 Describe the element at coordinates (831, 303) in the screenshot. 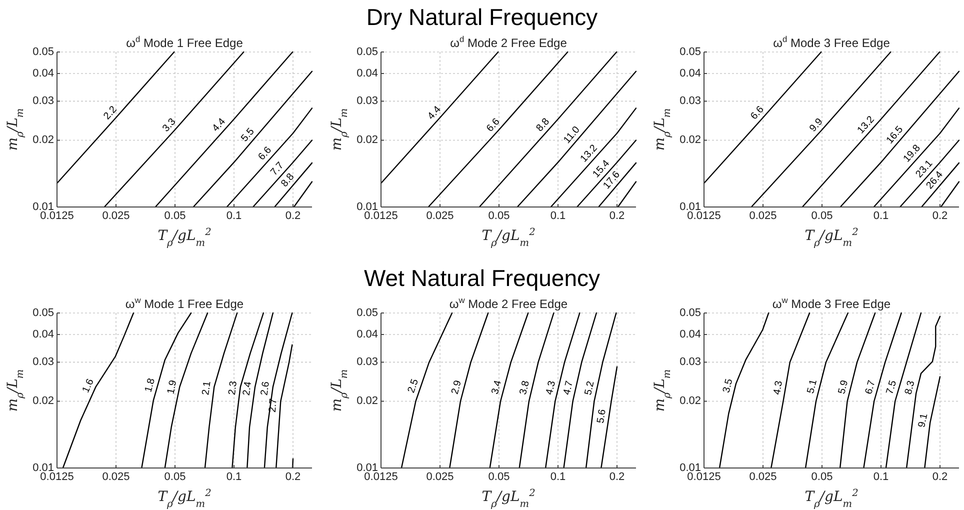

I see `chart-title: ω$^{w}$ Mode 3 Free Edge` at that location.